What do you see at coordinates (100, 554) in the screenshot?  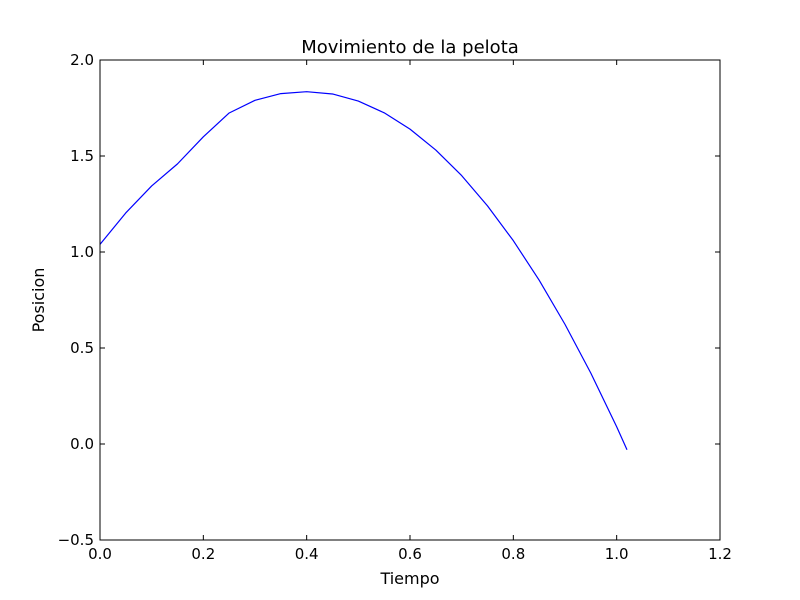 I see `x-tick-label: 0.0` at bounding box center [100, 554].